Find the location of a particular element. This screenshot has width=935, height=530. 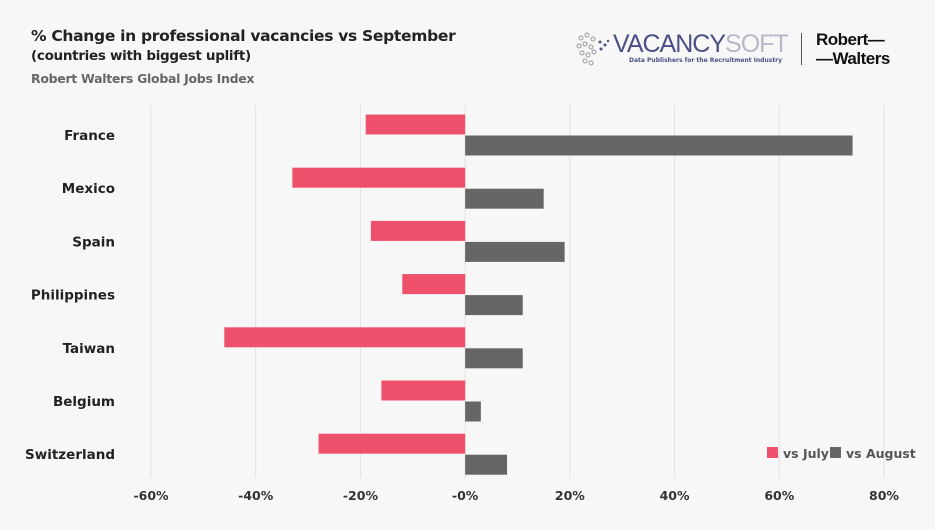

vacancysoft-wordmark-b: SOFT is located at coordinates (757, 44).